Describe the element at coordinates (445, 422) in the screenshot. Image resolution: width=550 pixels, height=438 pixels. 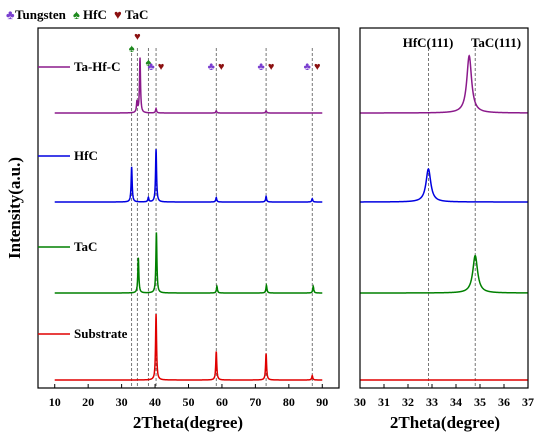
I see `right-x-axis-title: 2Theta(degree)` at that location.